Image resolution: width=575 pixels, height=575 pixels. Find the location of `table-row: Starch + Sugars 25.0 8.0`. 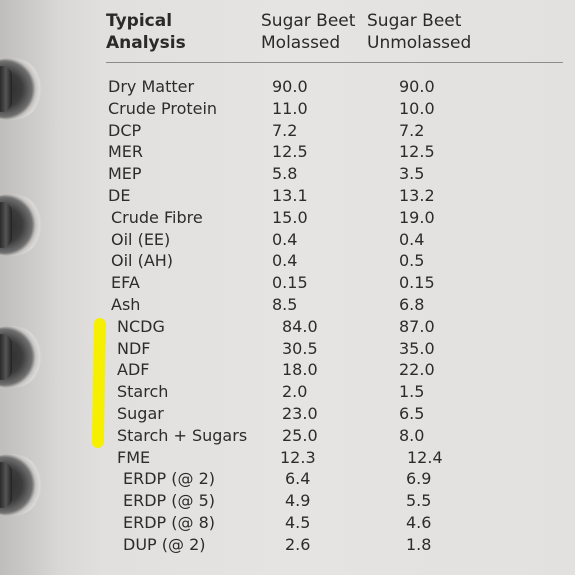

table-row: Starch + Sugars 25.0 8.0 is located at coordinates (287, 436).